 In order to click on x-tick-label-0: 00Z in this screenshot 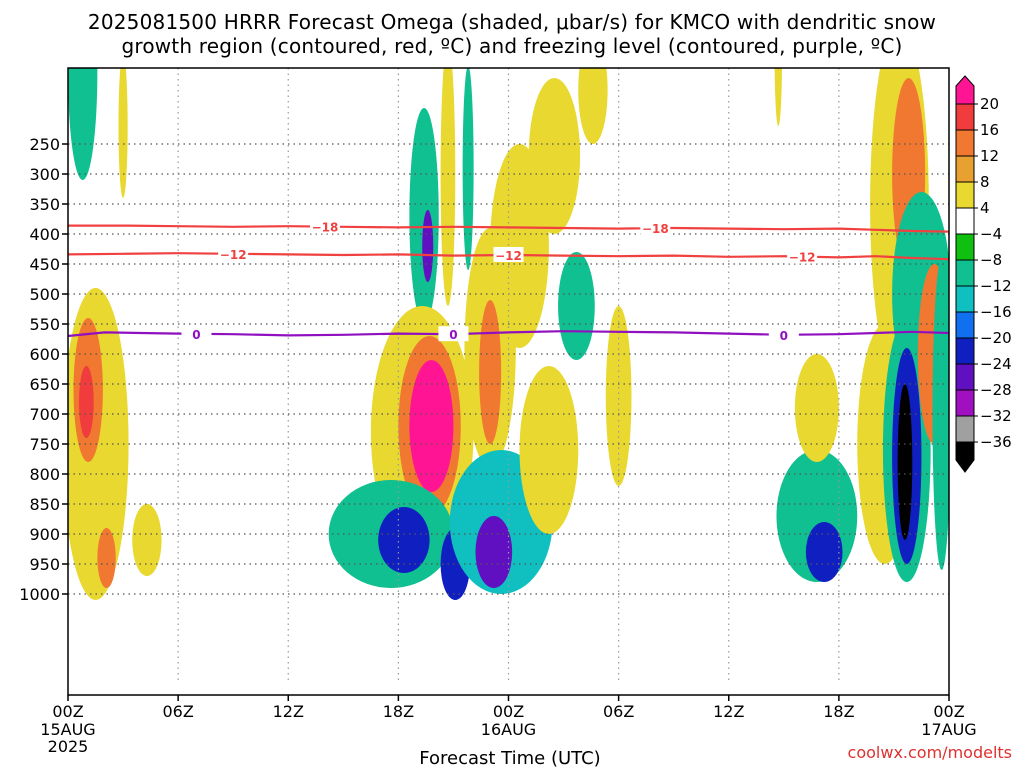, I will do `click(67, 711)`.